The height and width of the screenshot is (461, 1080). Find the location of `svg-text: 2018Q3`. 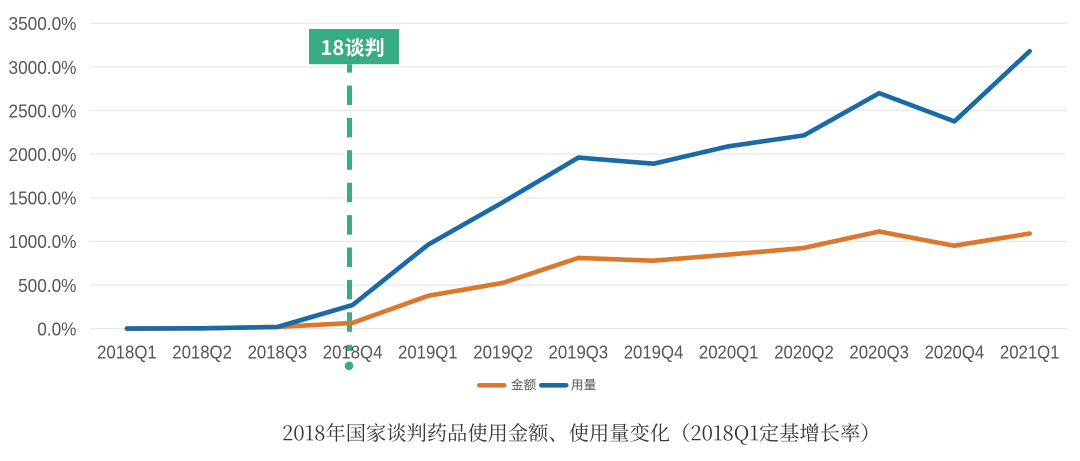

svg-text: 2018Q3 is located at coordinates (278, 353).